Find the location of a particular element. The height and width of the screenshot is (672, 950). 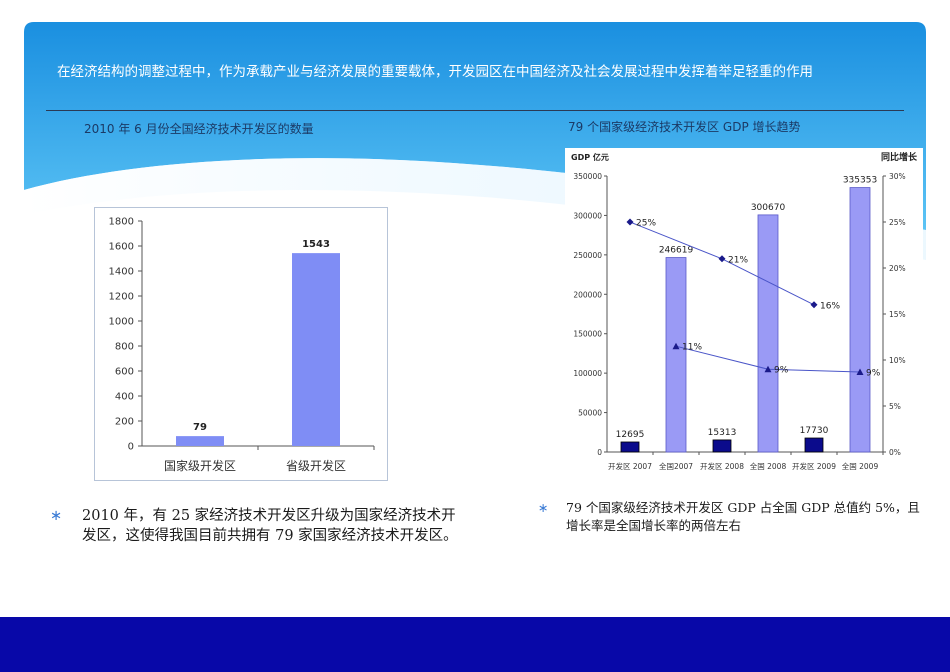

left-chart-subtitle: 2010 年 6 月份全国经济技术开发区的数量 is located at coordinates (199, 129).